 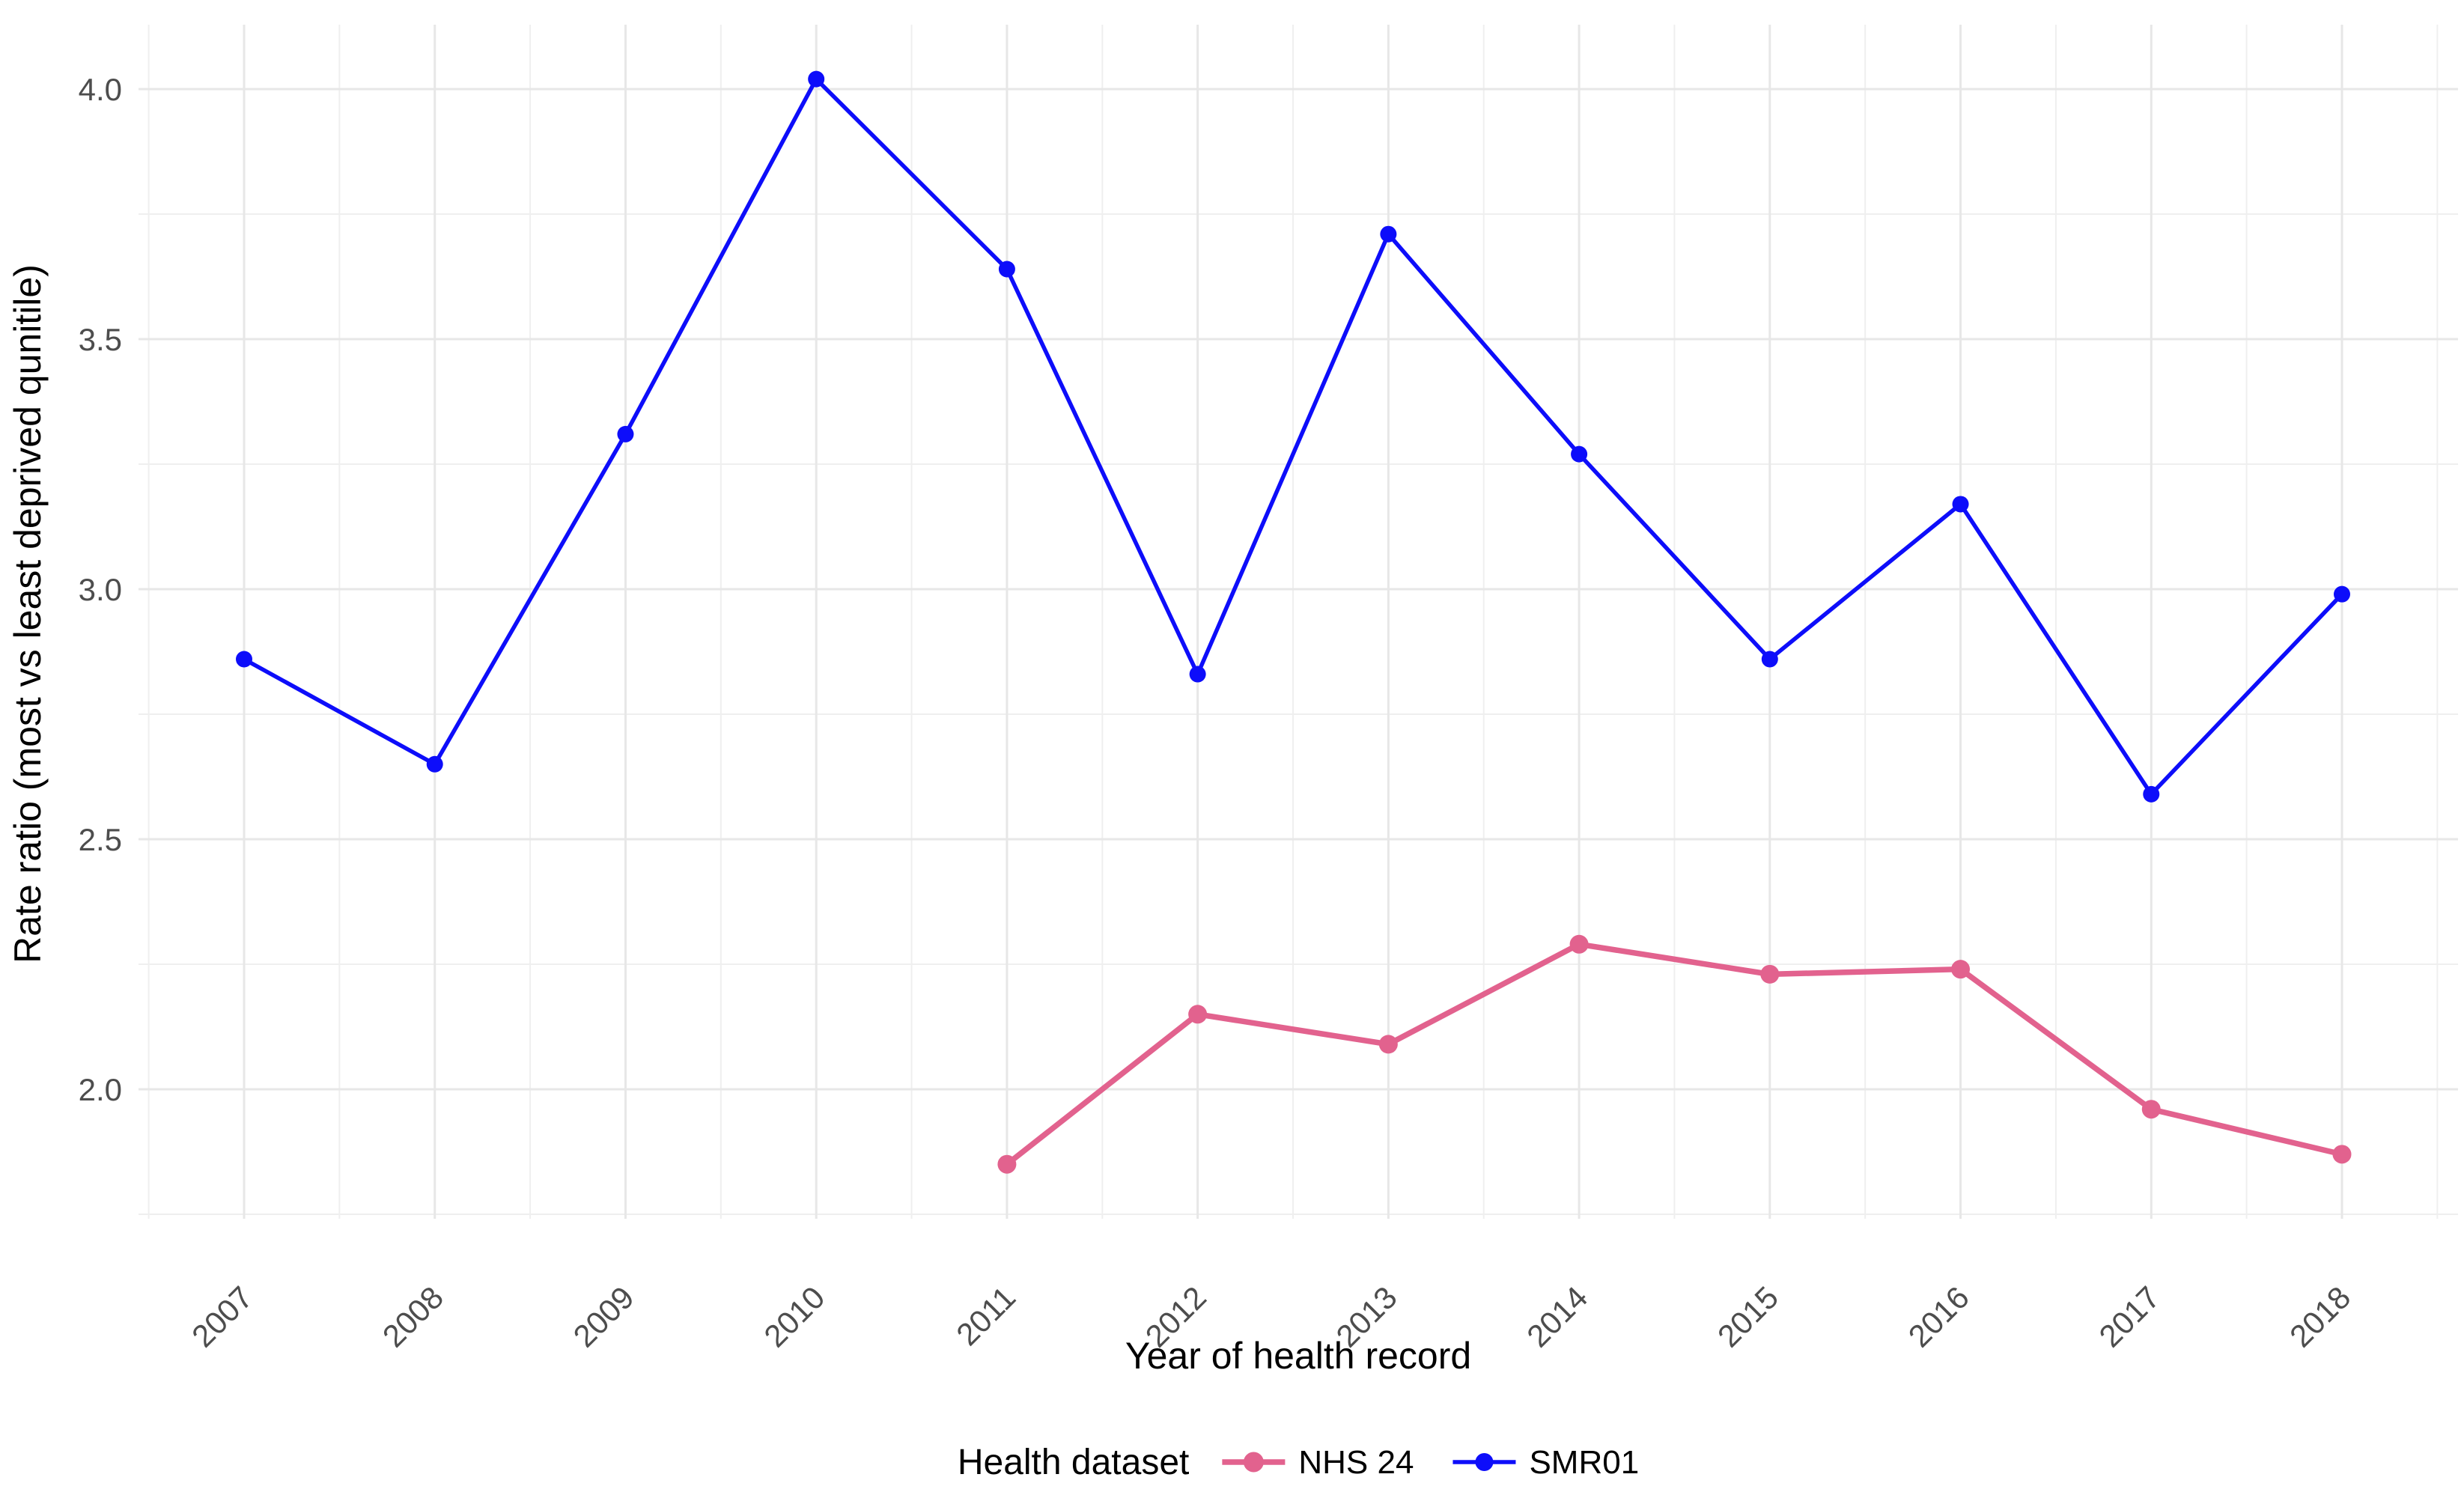 I want to click on x-axis-title: Year of health record, so click(x=1298, y=1356).